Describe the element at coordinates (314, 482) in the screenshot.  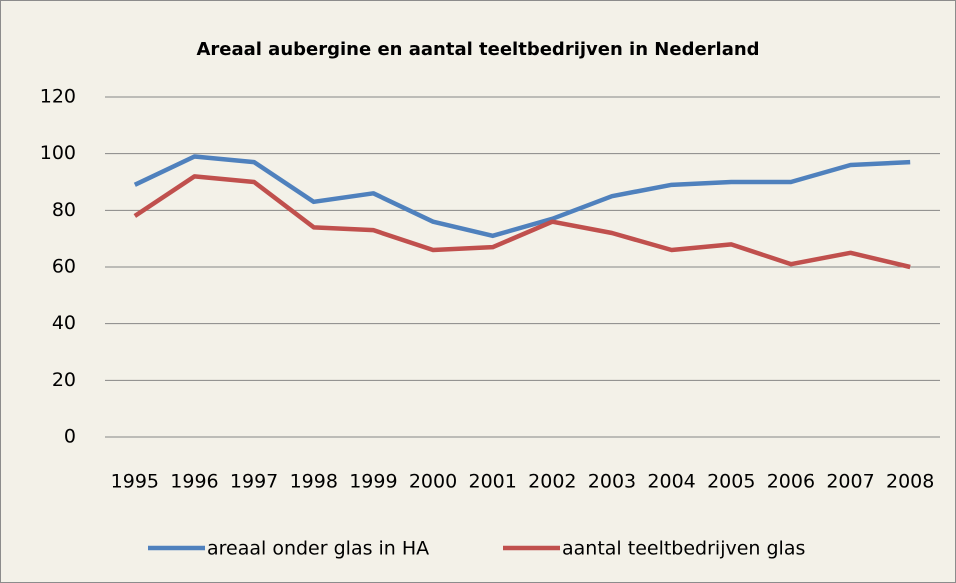
I see `x-tick-label: 1998` at that location.